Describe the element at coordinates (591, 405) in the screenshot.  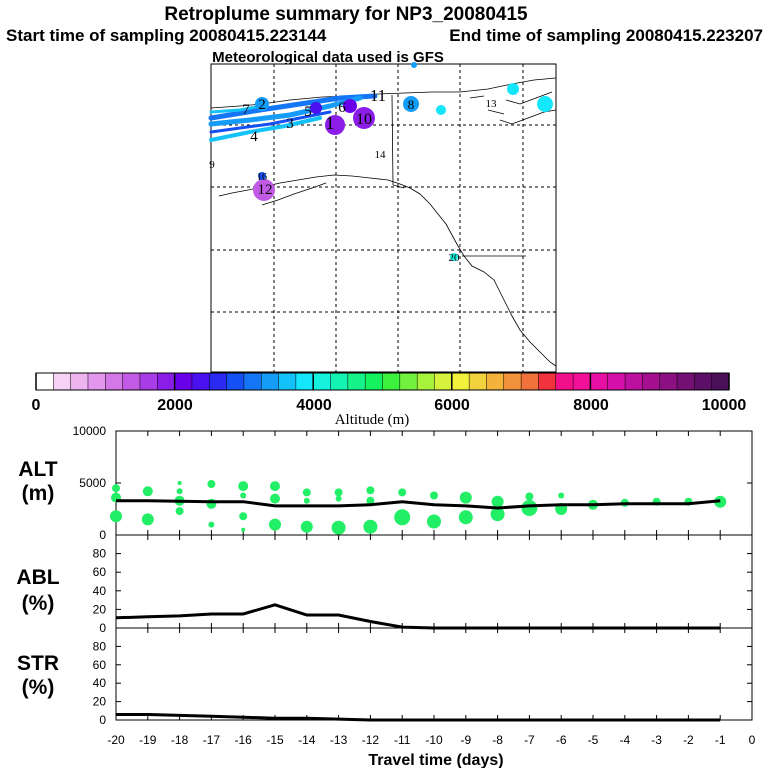
I see `colorbar-tick-label: 8000` at that location.